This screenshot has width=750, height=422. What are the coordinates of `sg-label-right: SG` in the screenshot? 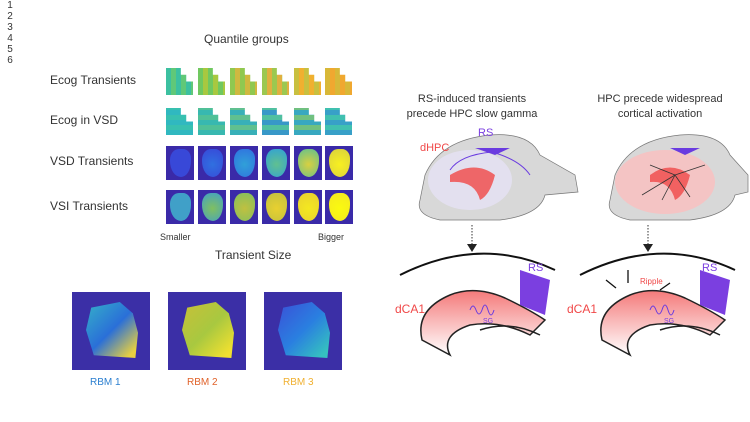 It's located at (669, 321).